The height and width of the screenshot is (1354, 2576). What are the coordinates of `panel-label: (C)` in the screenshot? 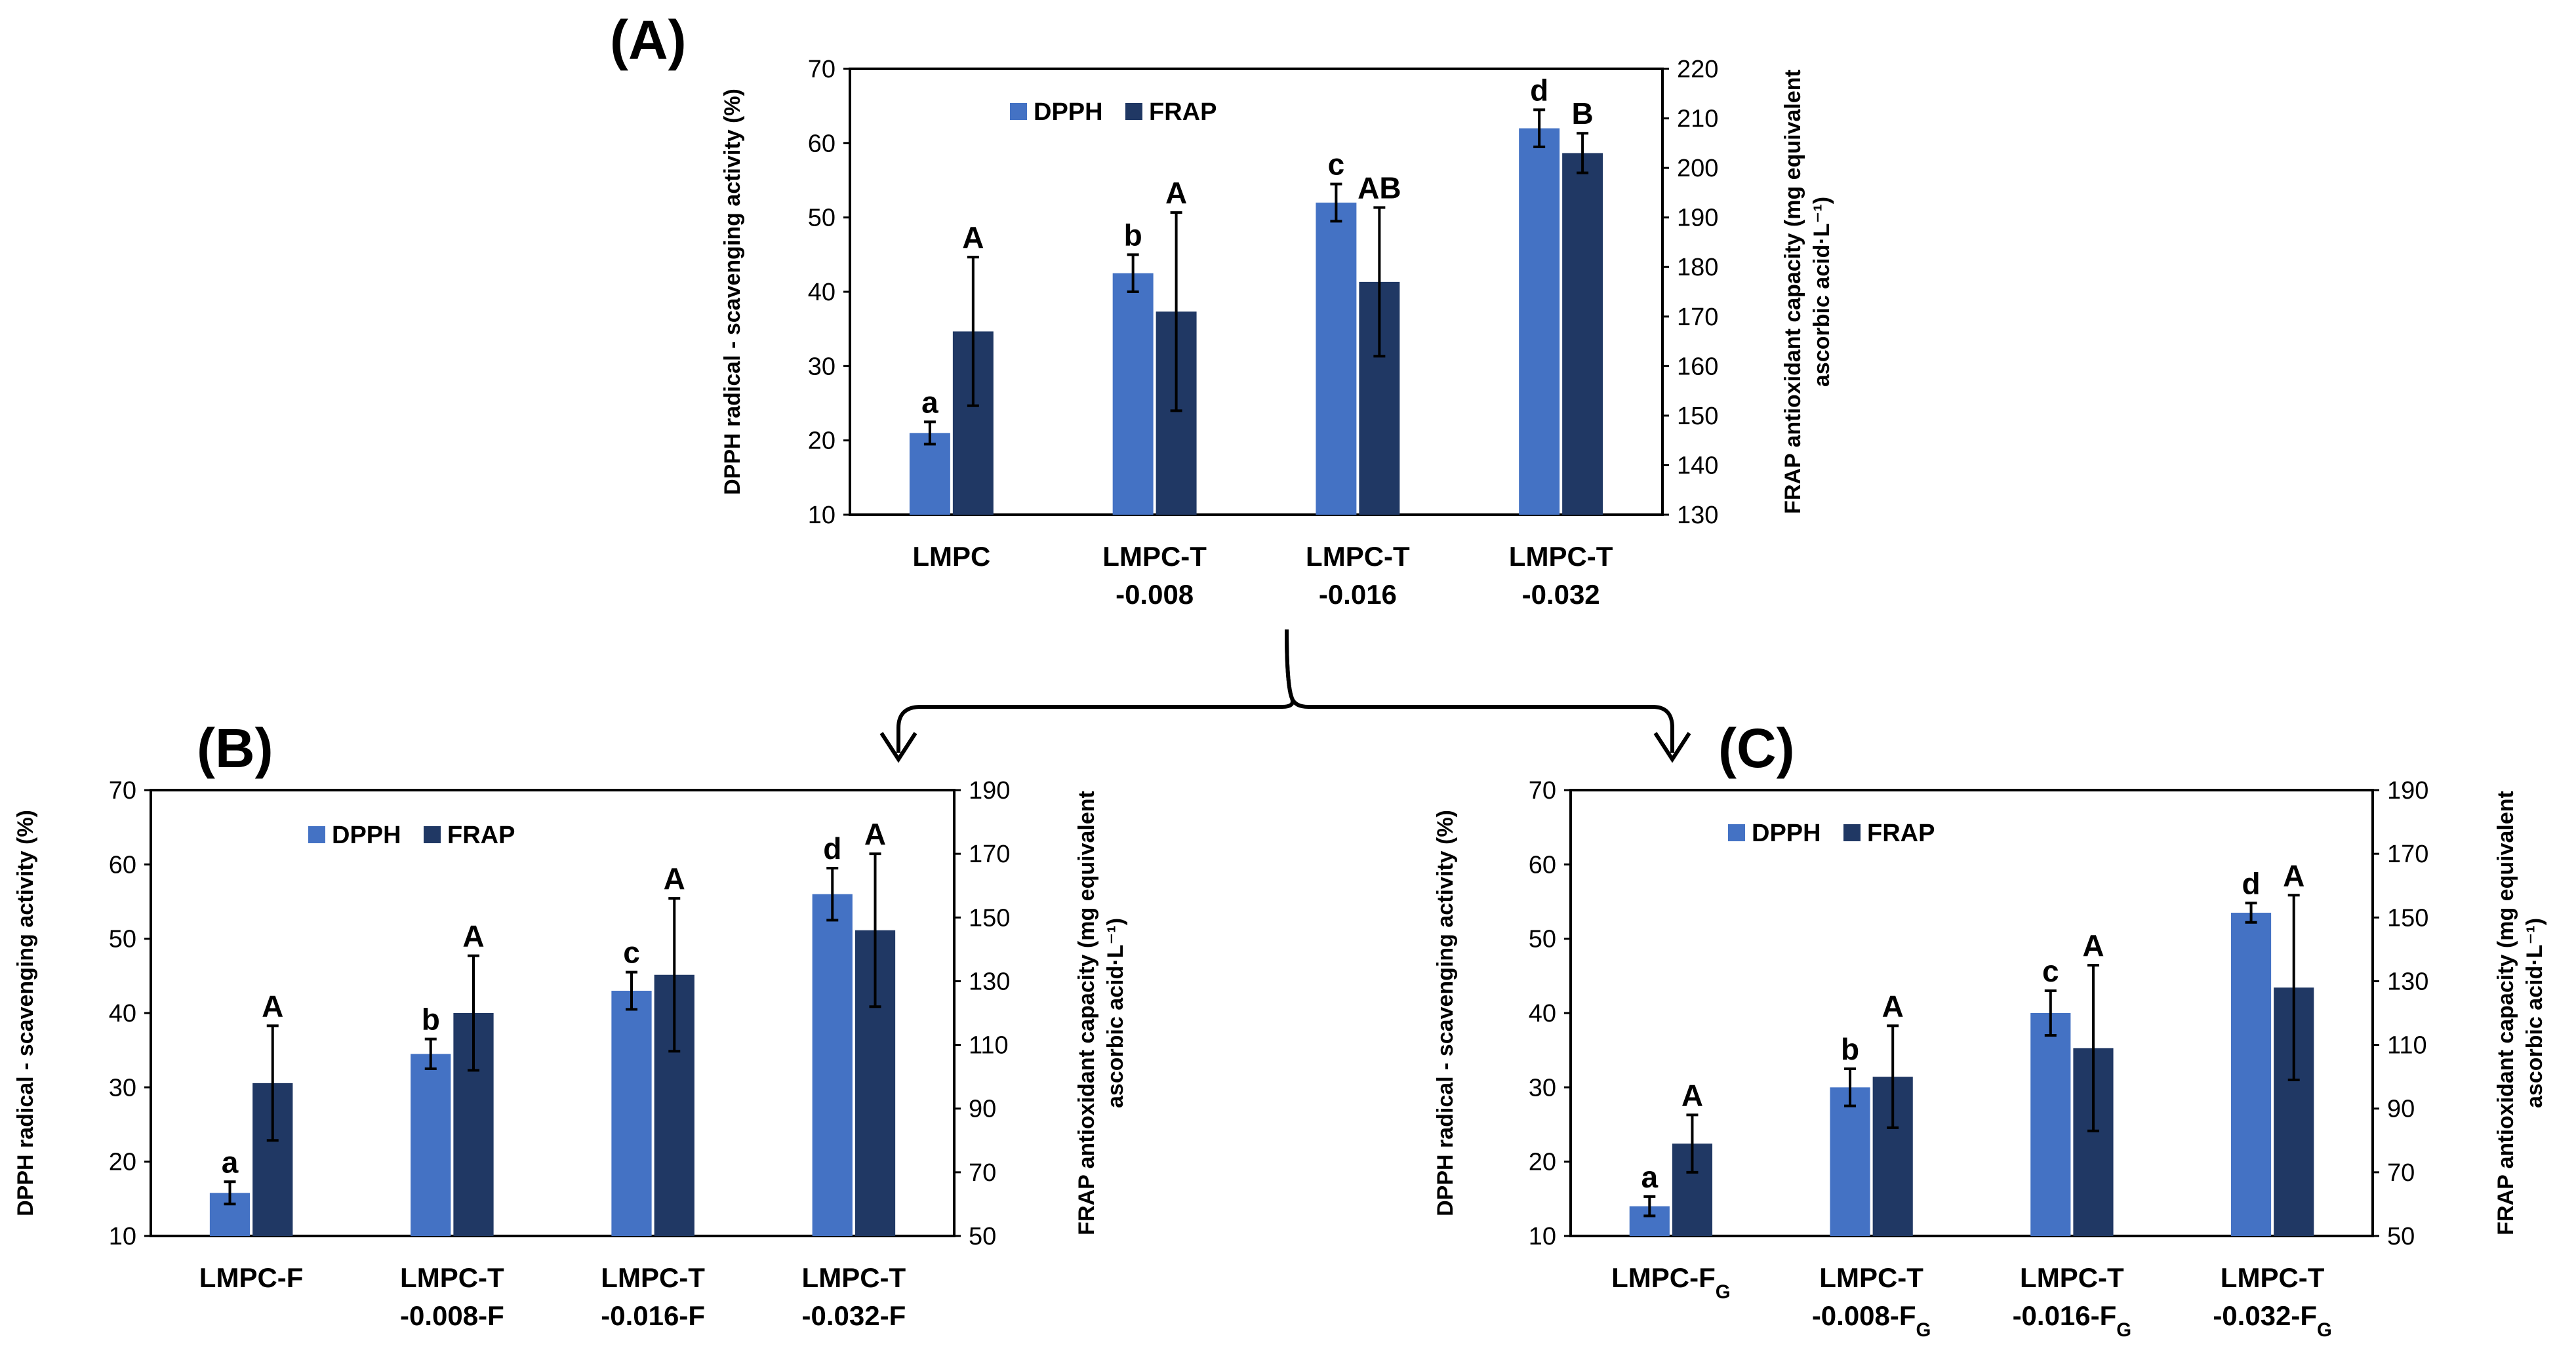 It's located at (1756, 748).